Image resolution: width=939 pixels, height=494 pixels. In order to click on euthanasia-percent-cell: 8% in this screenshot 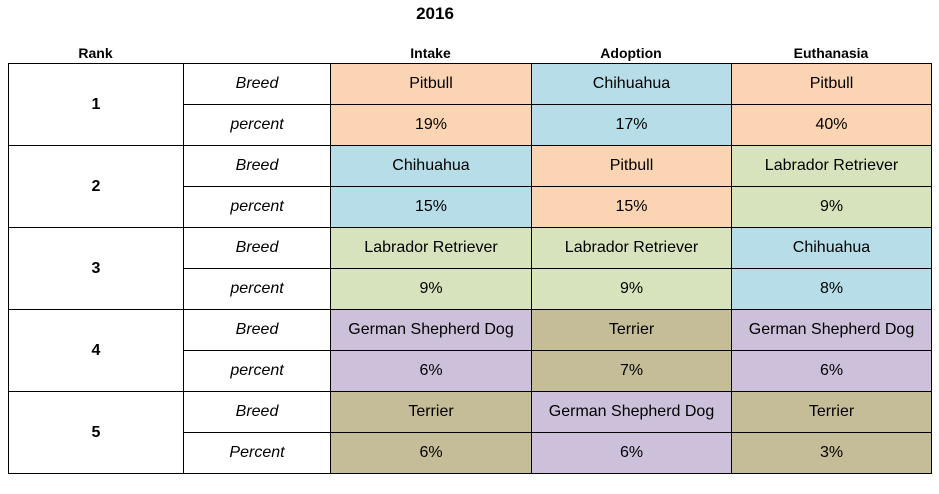, I will do `click(831, 289)`.